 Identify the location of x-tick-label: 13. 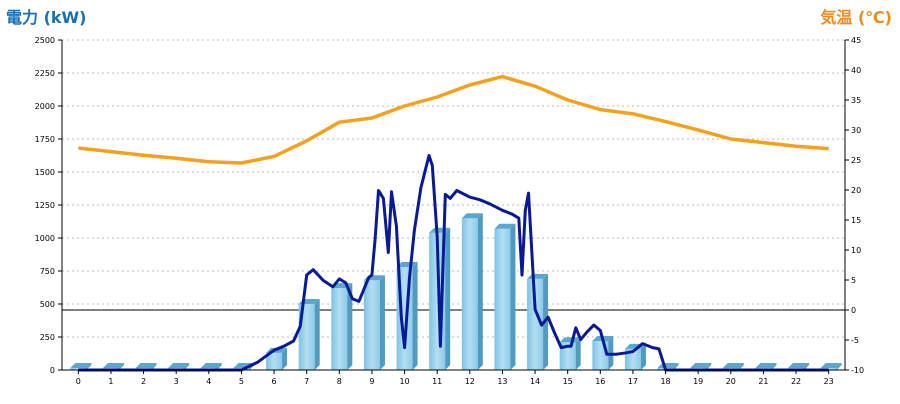
(502, 381).